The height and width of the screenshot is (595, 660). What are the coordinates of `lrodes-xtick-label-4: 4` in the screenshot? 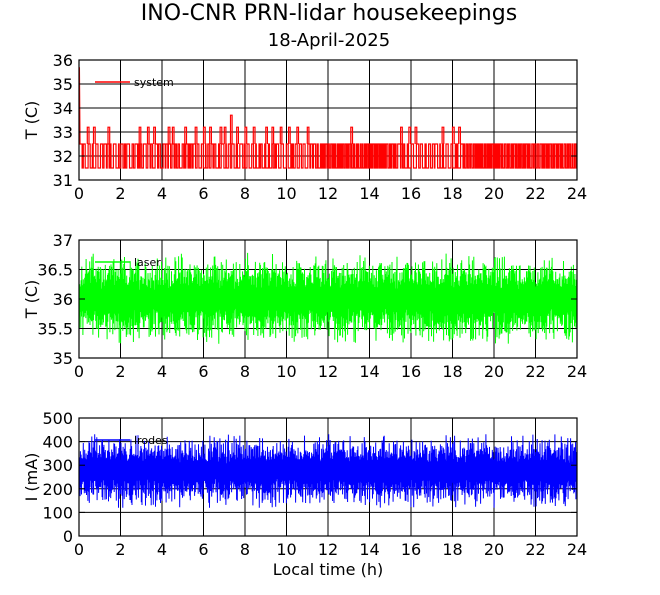 It's located at (162, 549).